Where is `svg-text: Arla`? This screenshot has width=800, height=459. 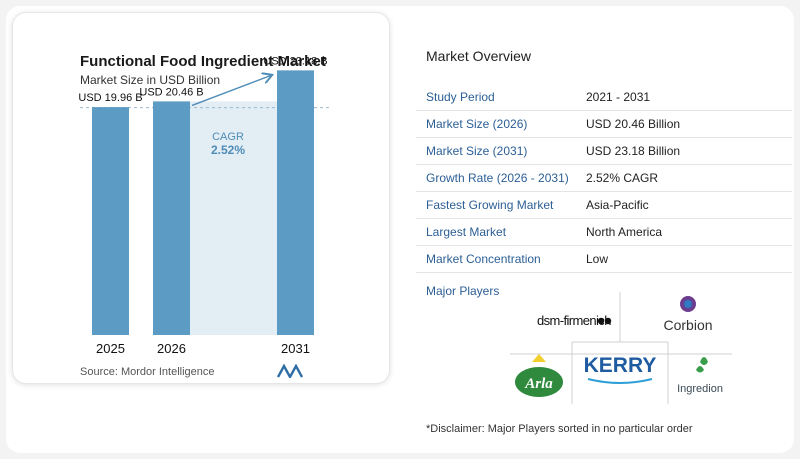
svg-text: Arla is located at coordinates (538, 384).